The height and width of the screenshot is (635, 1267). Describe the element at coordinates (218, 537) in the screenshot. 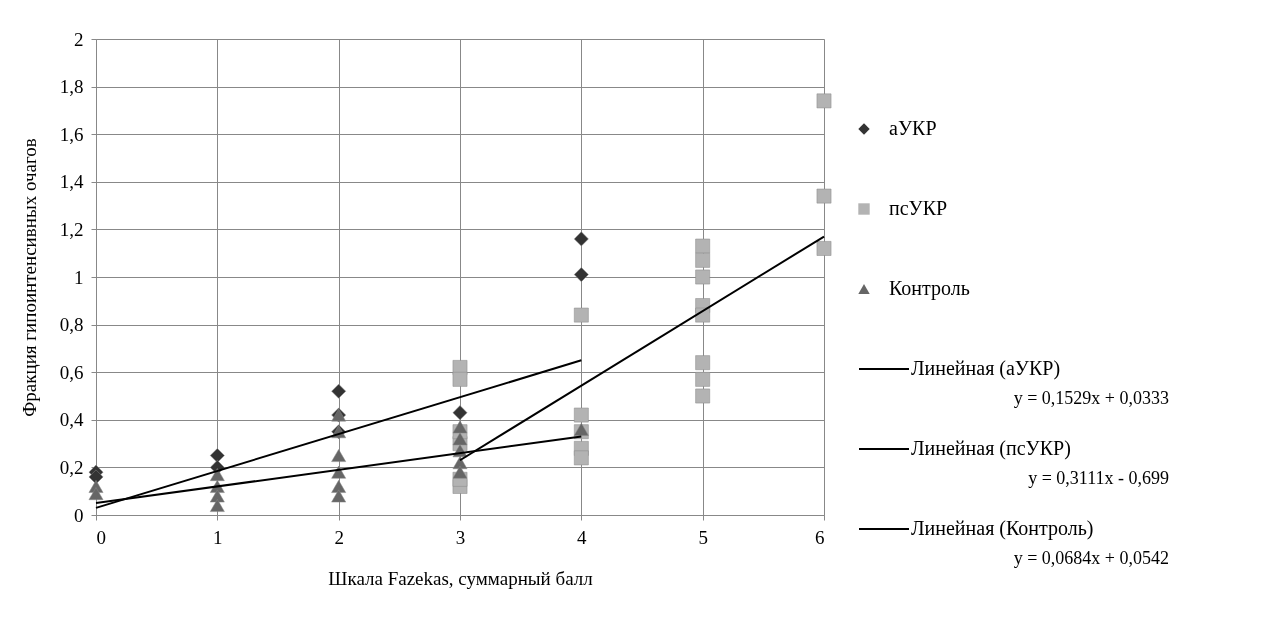

I see `x-tick-label: 1` at that location.